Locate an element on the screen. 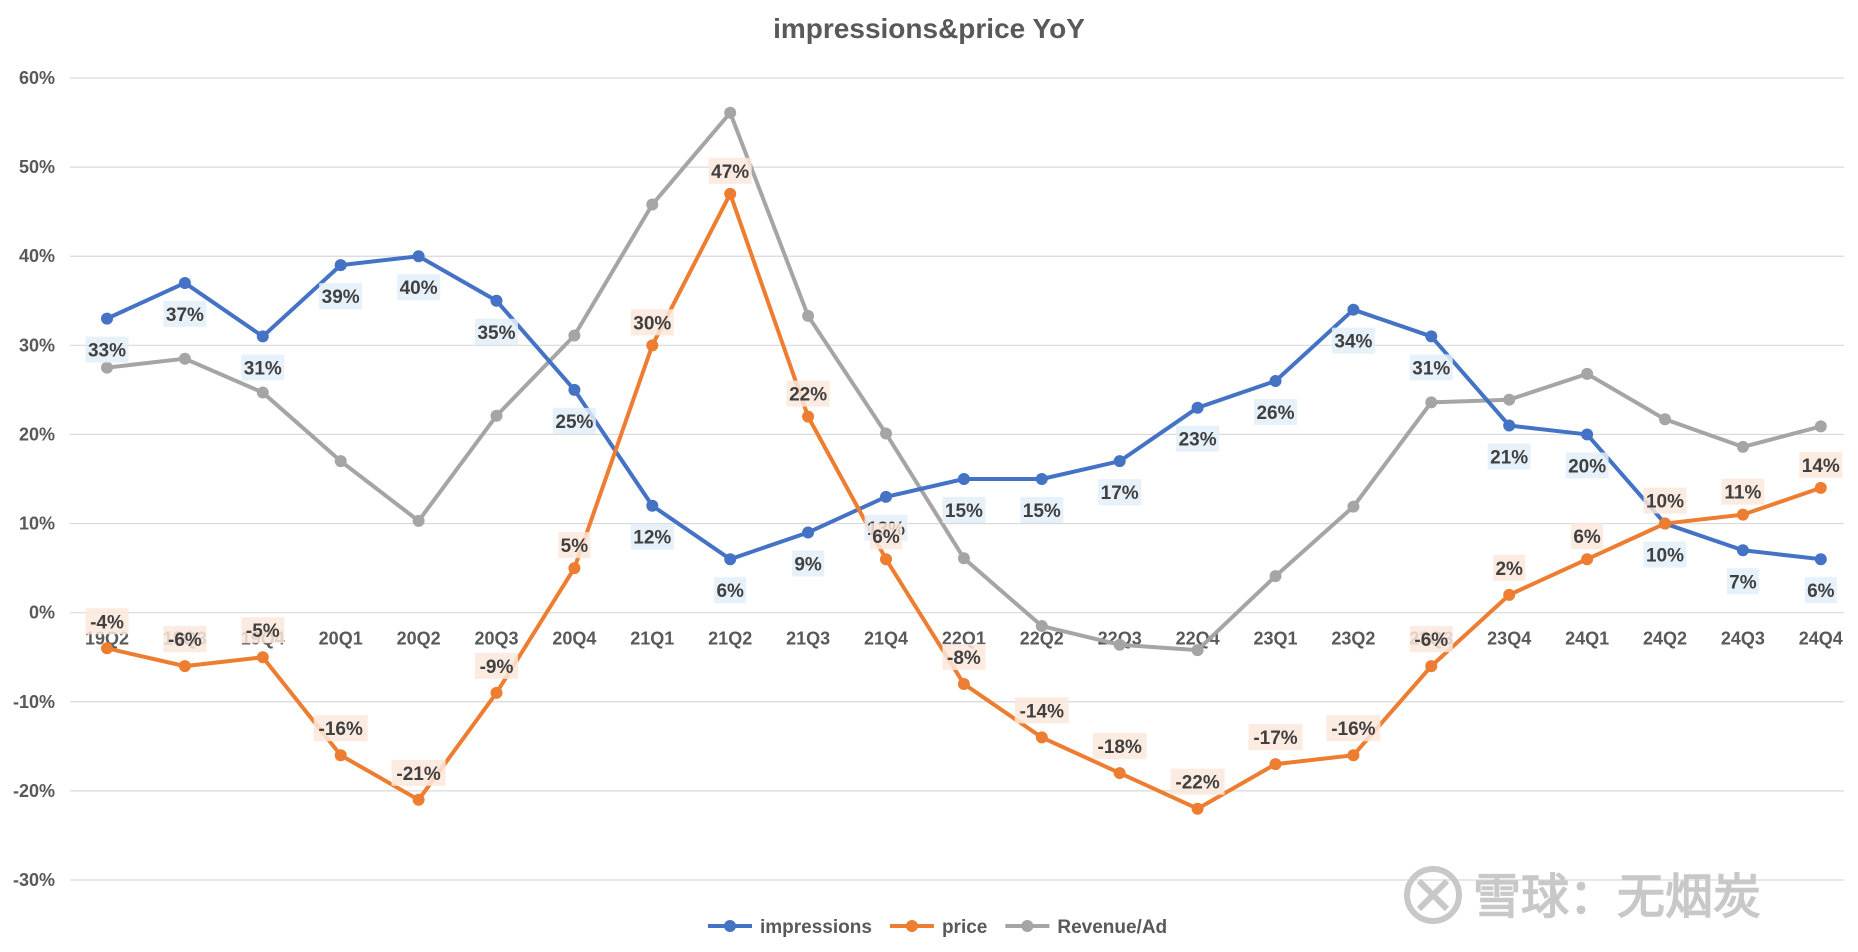  y-tick-label: 20% is located at coordinates (37, 434).